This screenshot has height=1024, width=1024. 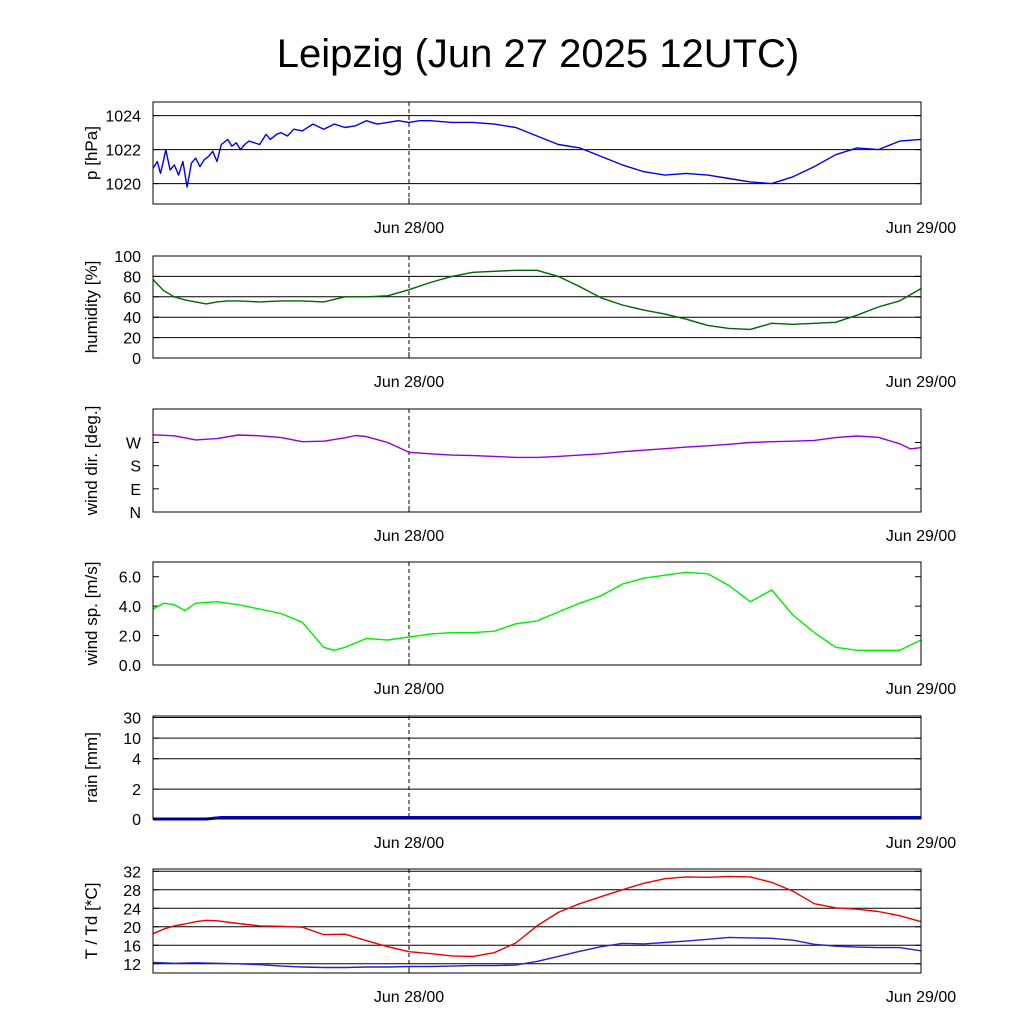 I want to click on y-tick-label: N, so click(x=135, y=513).